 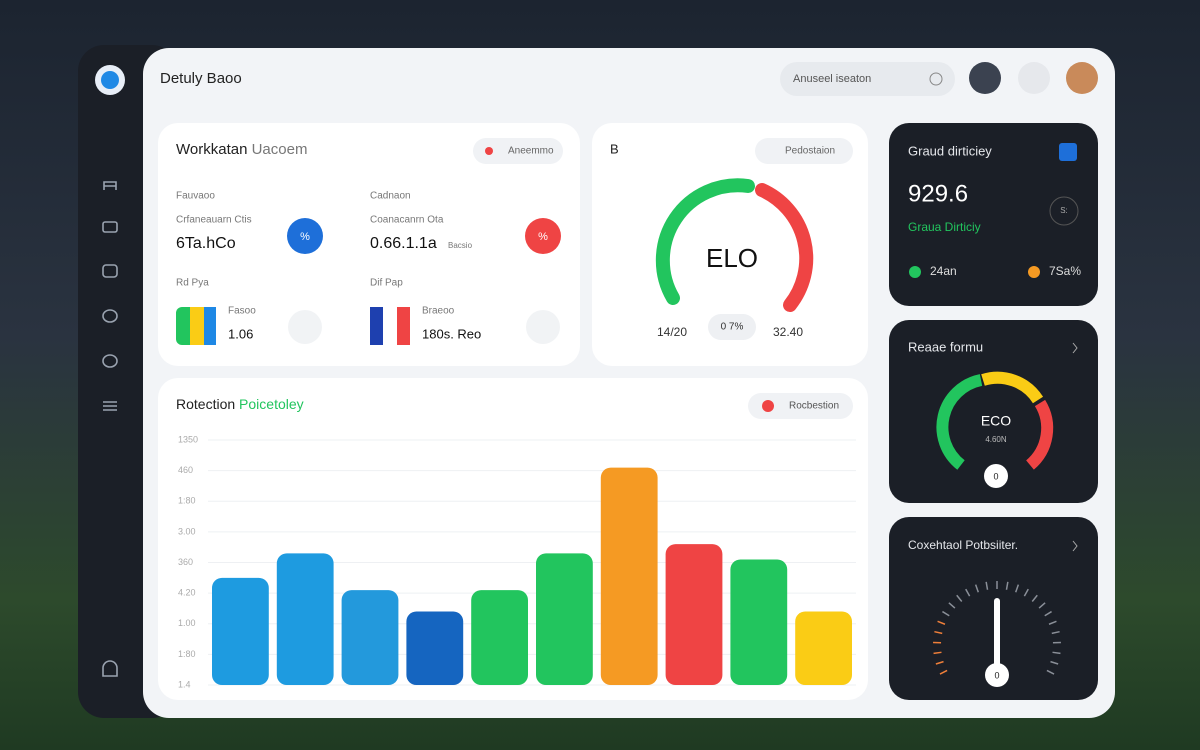 I want to click on card-icon: B, so click(x=614, y=148).